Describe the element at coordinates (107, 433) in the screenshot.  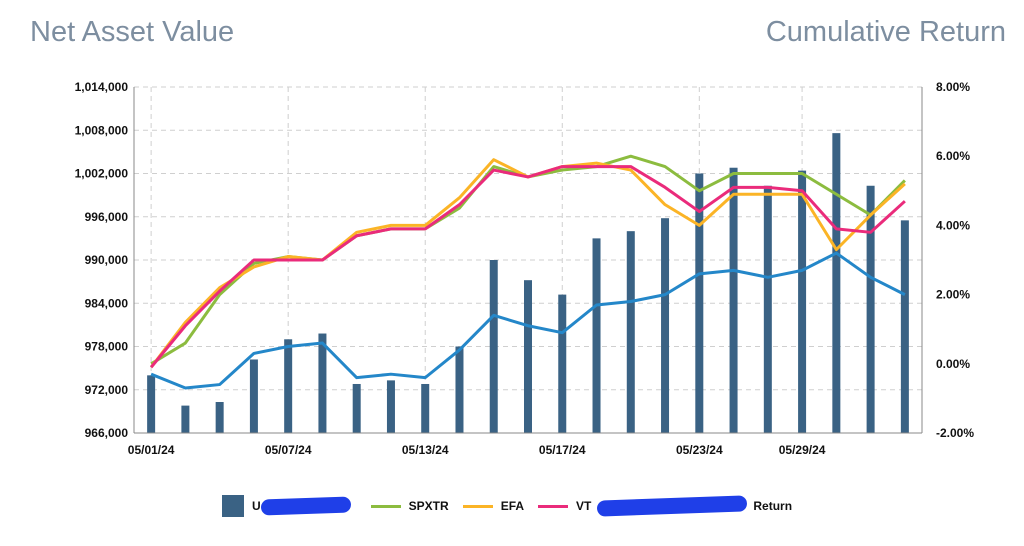
I see `y-left-tick-label: 966,000` at that location.